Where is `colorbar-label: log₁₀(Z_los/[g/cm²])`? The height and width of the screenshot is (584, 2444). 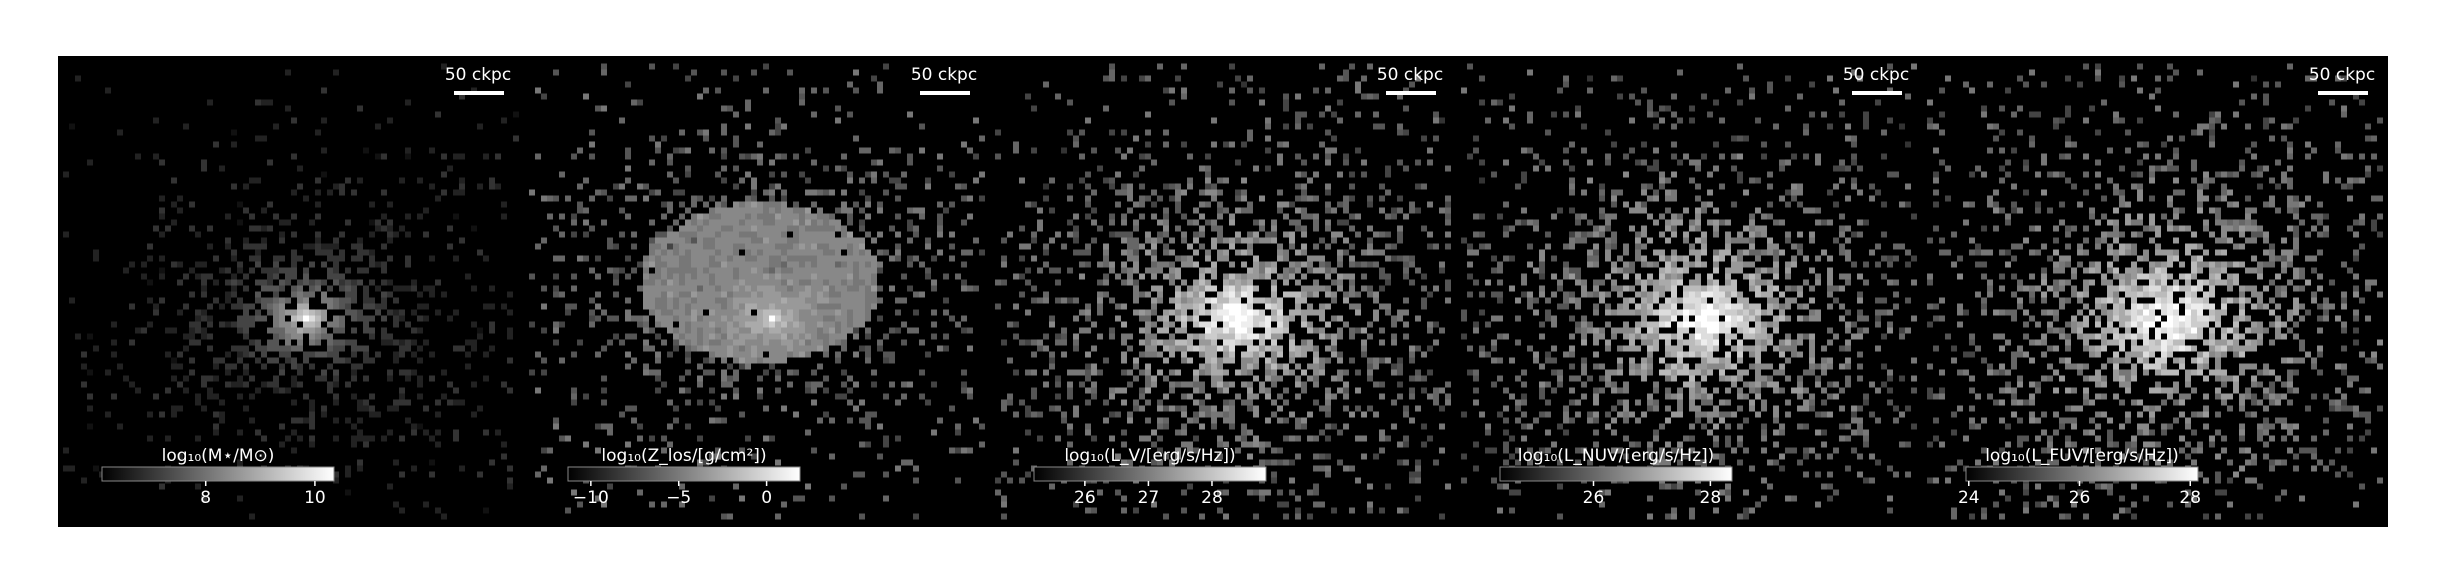
colorbar-label: log₁₀(Z_los/[g/cm²]) is located at coordinates (683, 456).